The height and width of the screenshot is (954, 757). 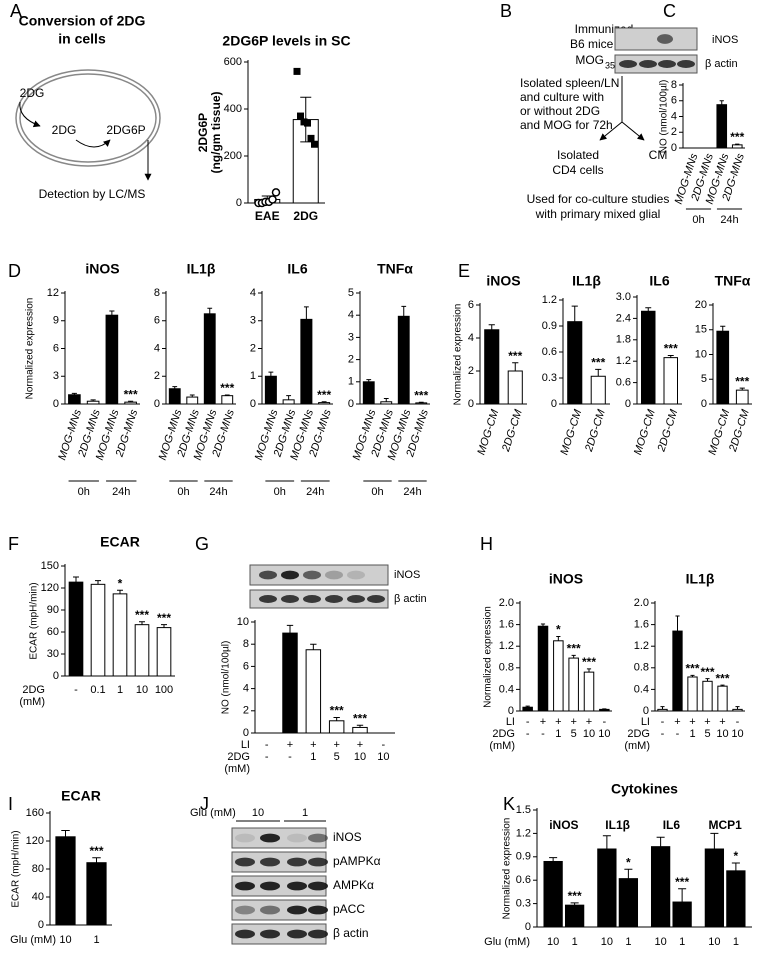 What do you see at coordinates (672, 825) in the screenshot?
I see `group-label: IL6` at bounding box center [672, 825].